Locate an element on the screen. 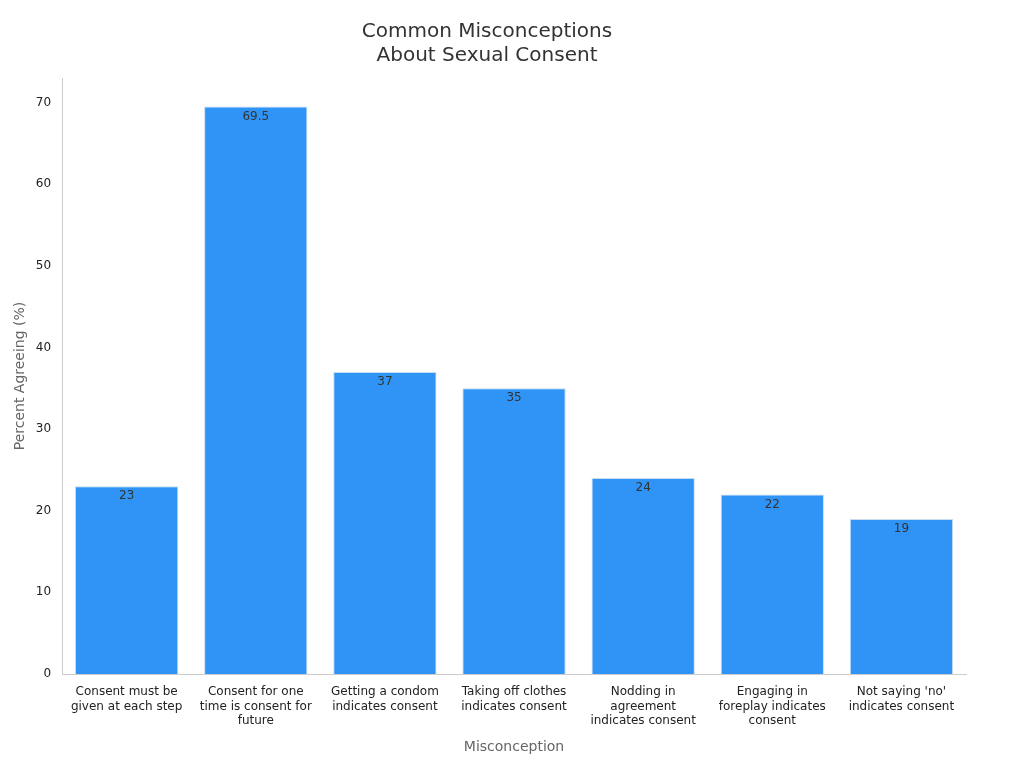 The height and width of the screenshot is (768, 1024). y-tick-label: 60 is located at coordinates (43, 183).